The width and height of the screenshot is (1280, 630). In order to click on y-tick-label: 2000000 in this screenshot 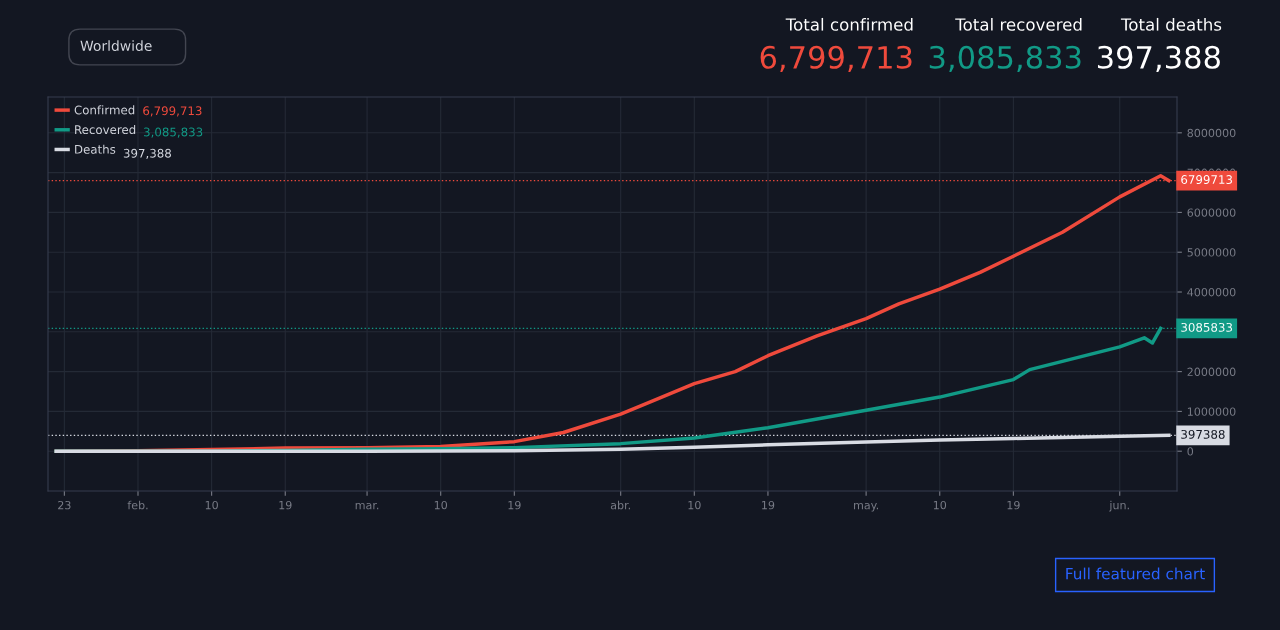, I will do `click(1211, 371)`.